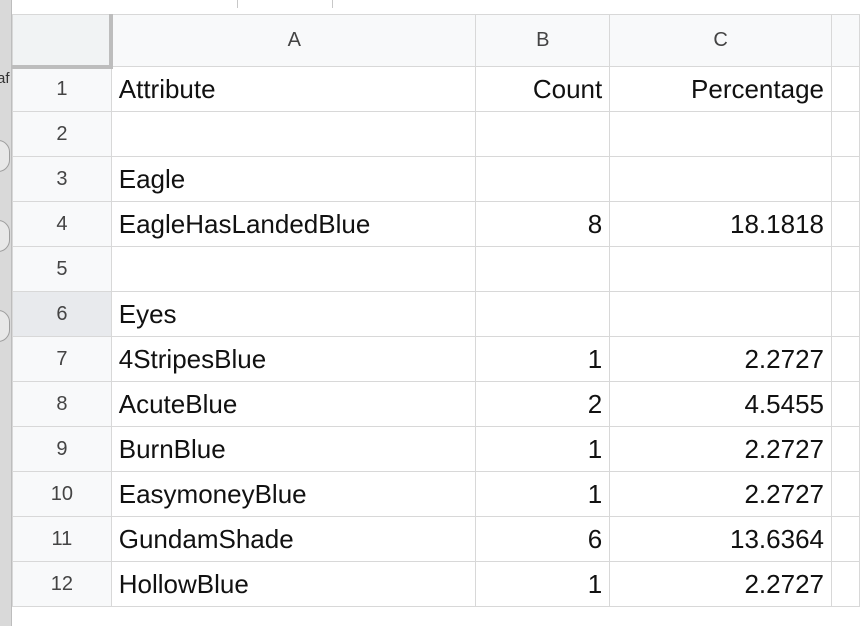 This screenshot has height=626, width=860. What do you see at coordinates (293, 179) in the screenshot?
I see `cell-a: Eagle` at bounding box center [293, 179].